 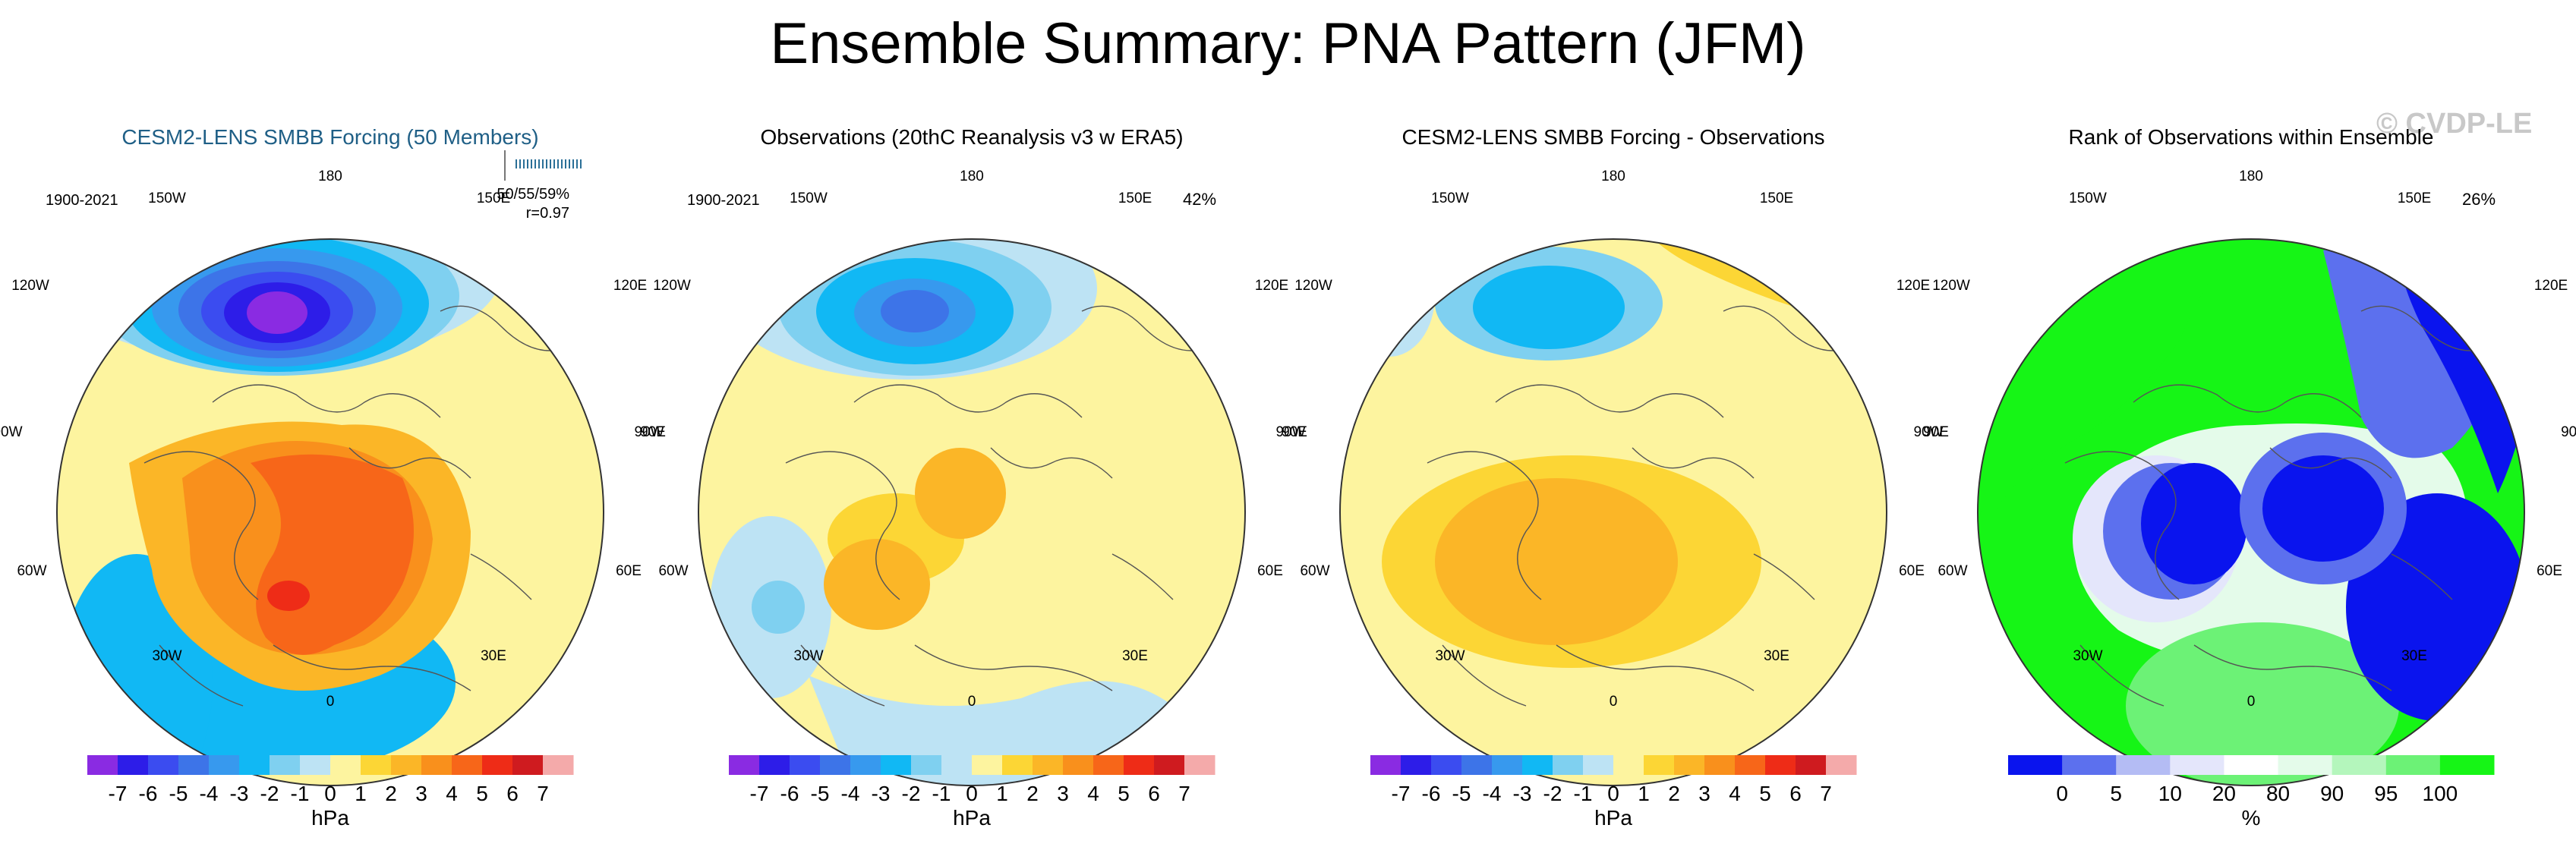 I want to click on panel-title: CESM2-LENS SMBB Forcing (50 Members), so click(x=329, y=137).